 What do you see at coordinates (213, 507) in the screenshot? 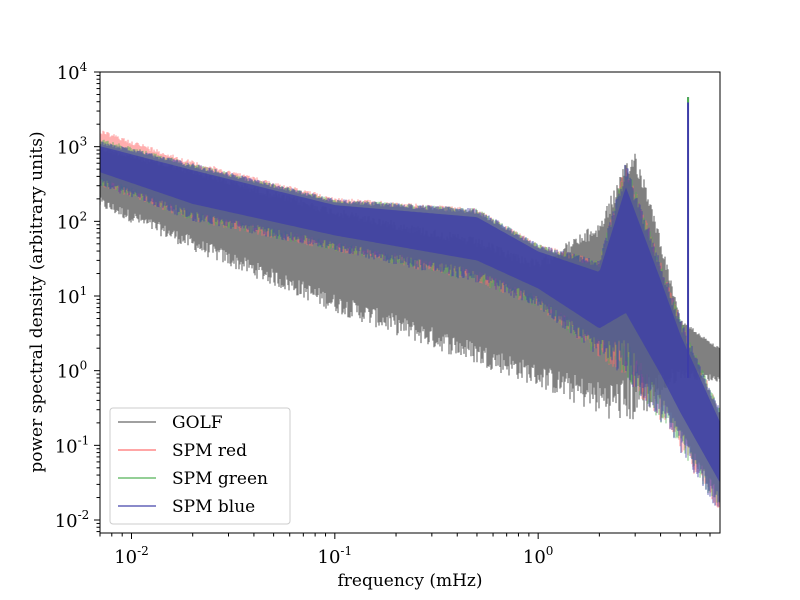
I see `legend-label: SPM blue` at bounding box center [213, 507].